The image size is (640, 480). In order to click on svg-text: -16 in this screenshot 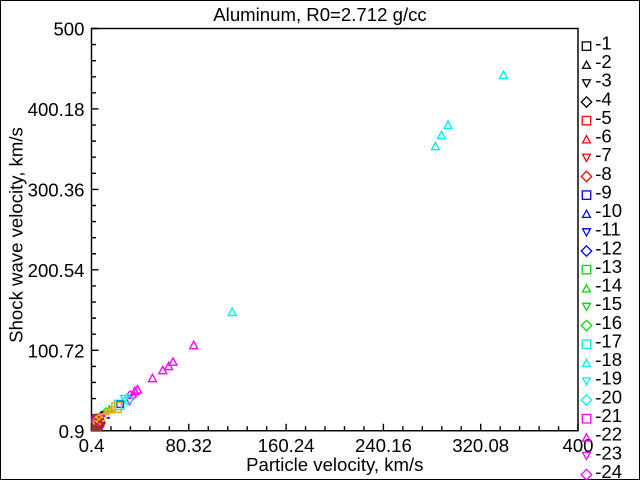, I will do `click(608, 322)`.